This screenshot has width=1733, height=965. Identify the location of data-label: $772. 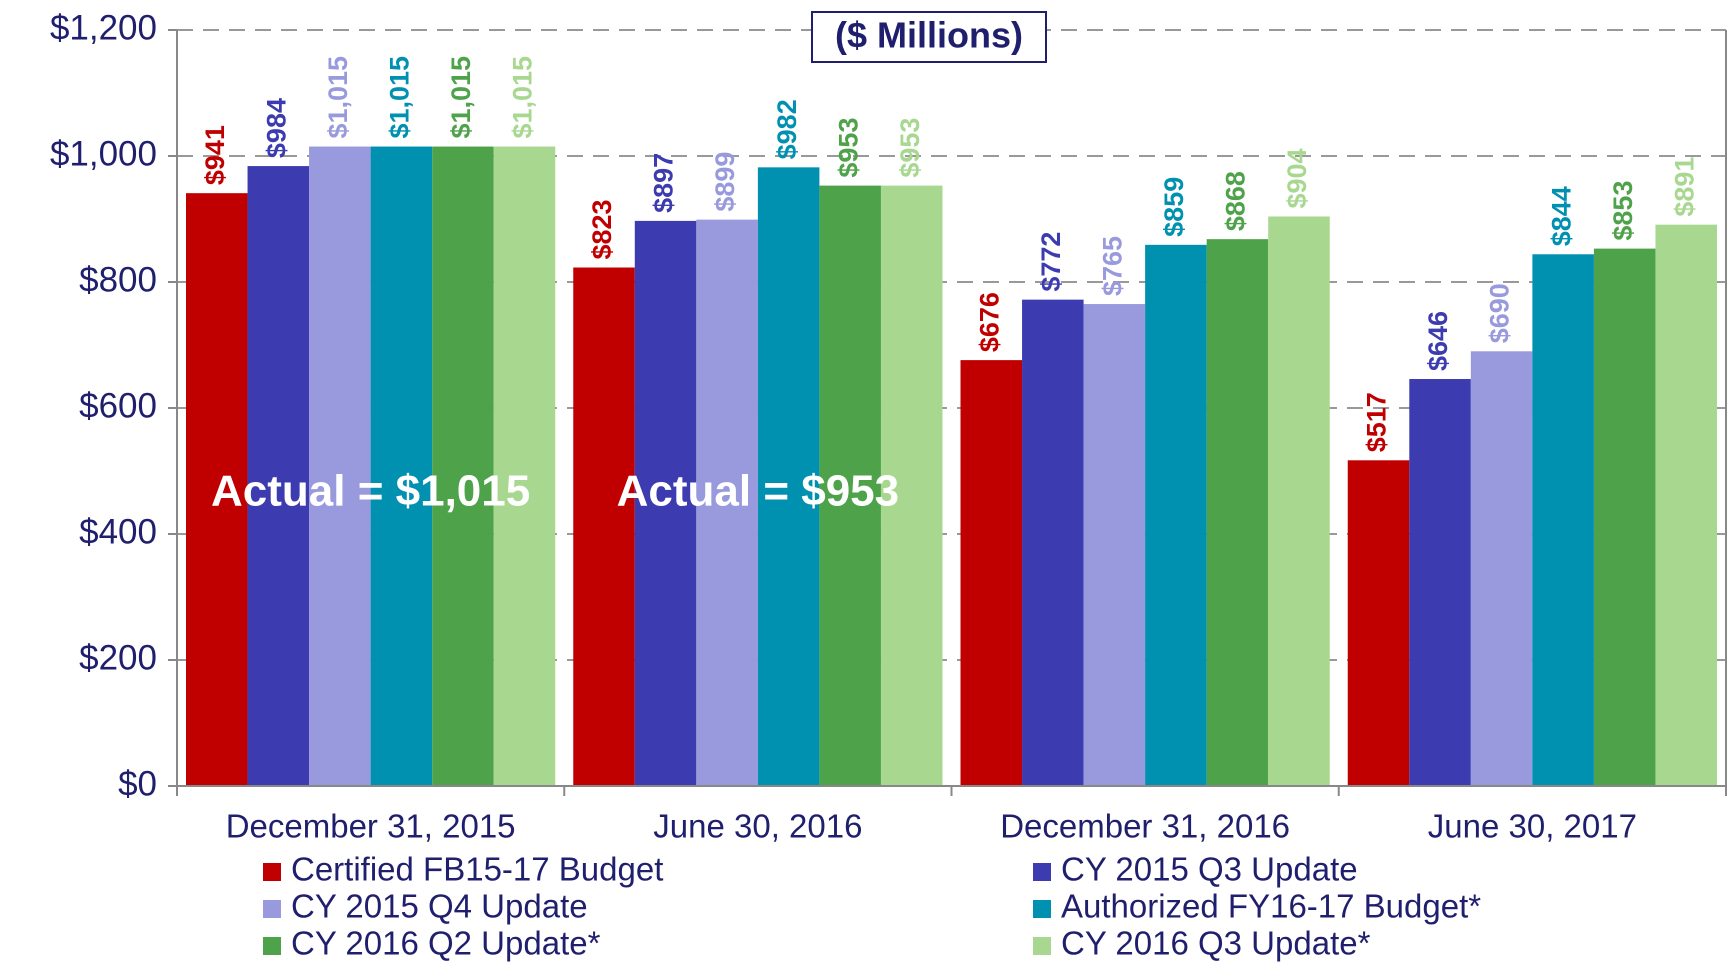
(1051, 262).